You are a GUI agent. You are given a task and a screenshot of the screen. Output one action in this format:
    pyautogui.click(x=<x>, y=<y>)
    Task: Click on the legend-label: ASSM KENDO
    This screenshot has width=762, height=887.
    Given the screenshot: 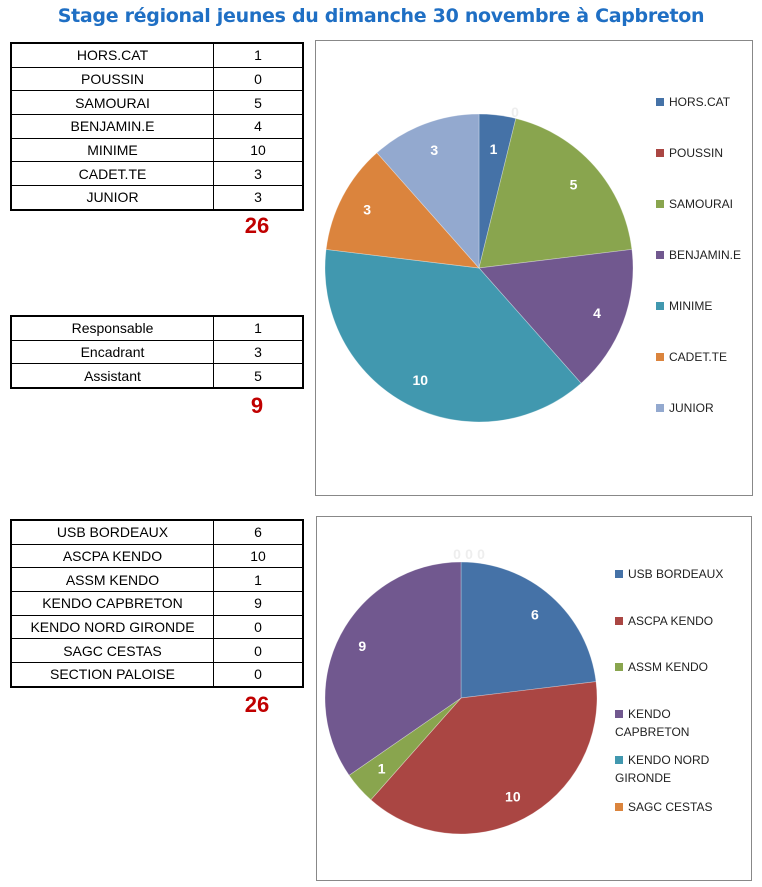 What is the action you would take?
    pyautogui.click(x=668, y=667)
    